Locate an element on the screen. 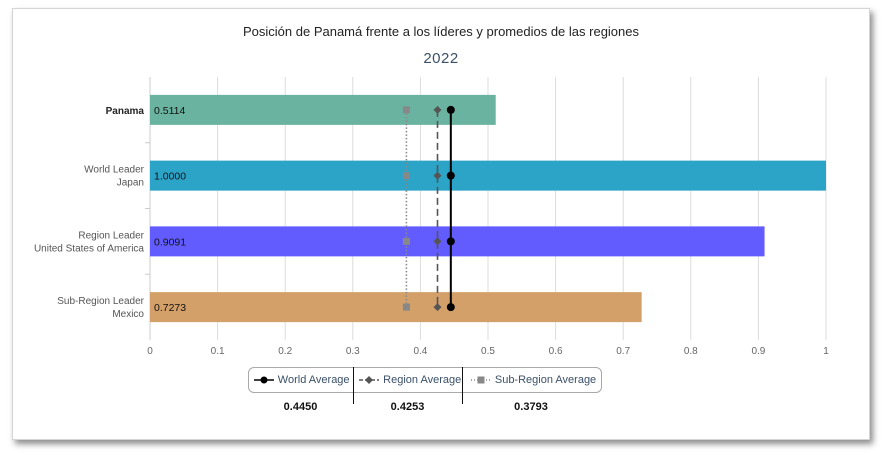  x-tick-label: 0.4 is located at coordinates (420, 351).